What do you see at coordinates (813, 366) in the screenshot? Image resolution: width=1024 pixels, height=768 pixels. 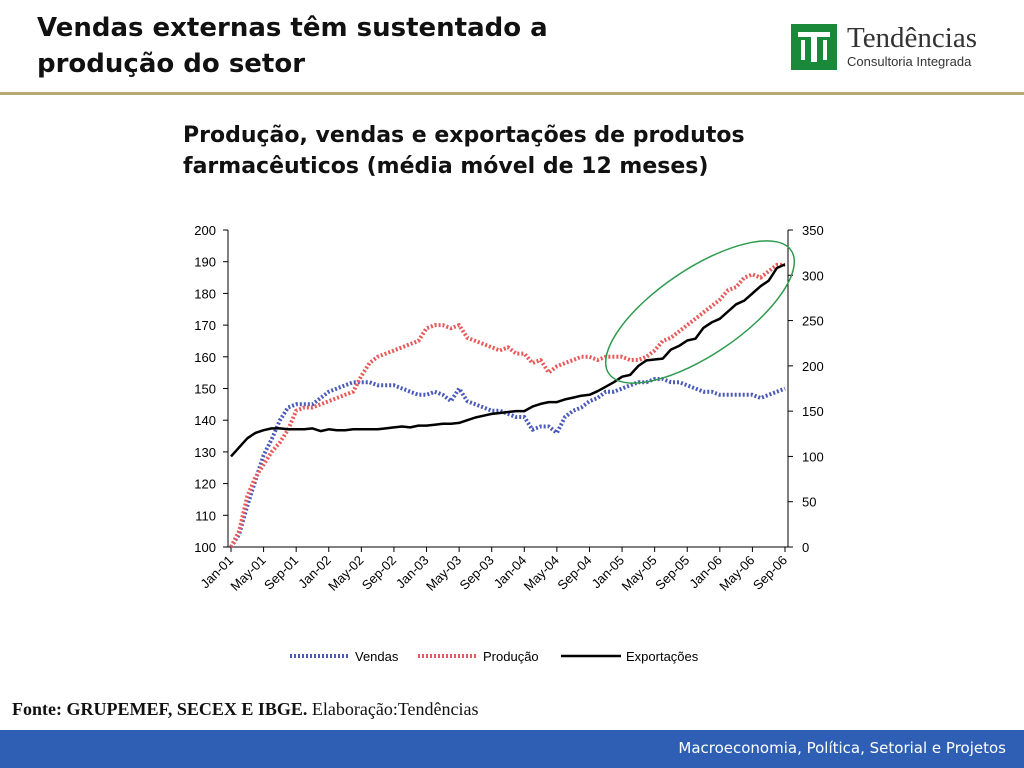 I see `right-tick-label: 200` at bounding box center [813, 366].